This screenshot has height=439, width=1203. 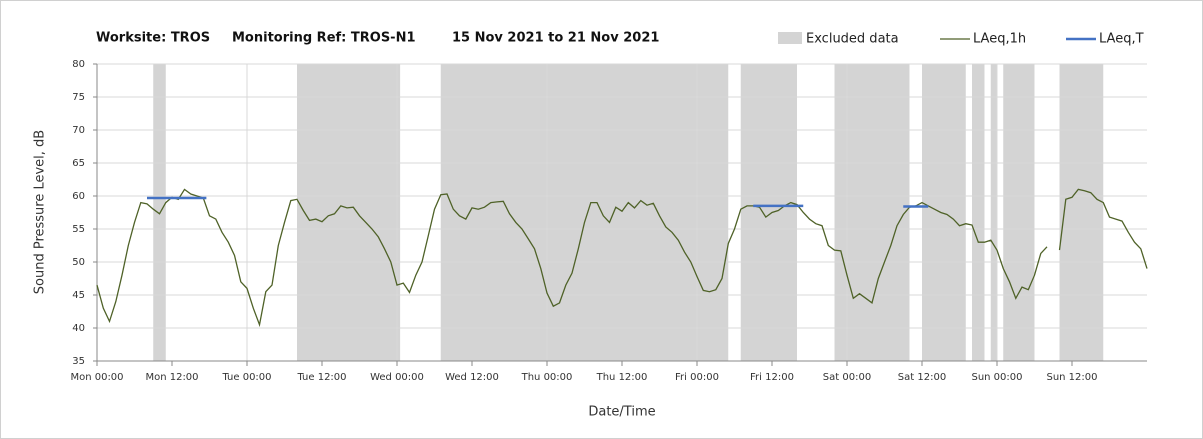 I want to click on y-tick-label: 40, so click(x=78, y=328).